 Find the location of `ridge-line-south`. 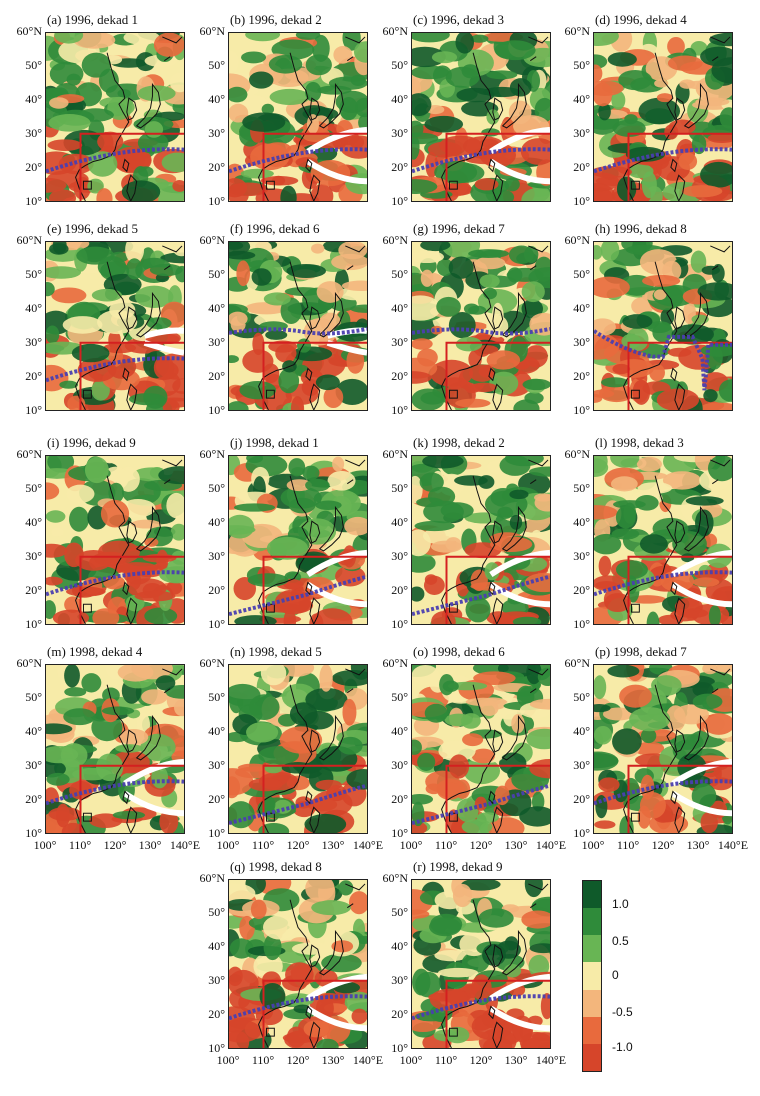

ridge-line-south is located at coordinates (336, 595).